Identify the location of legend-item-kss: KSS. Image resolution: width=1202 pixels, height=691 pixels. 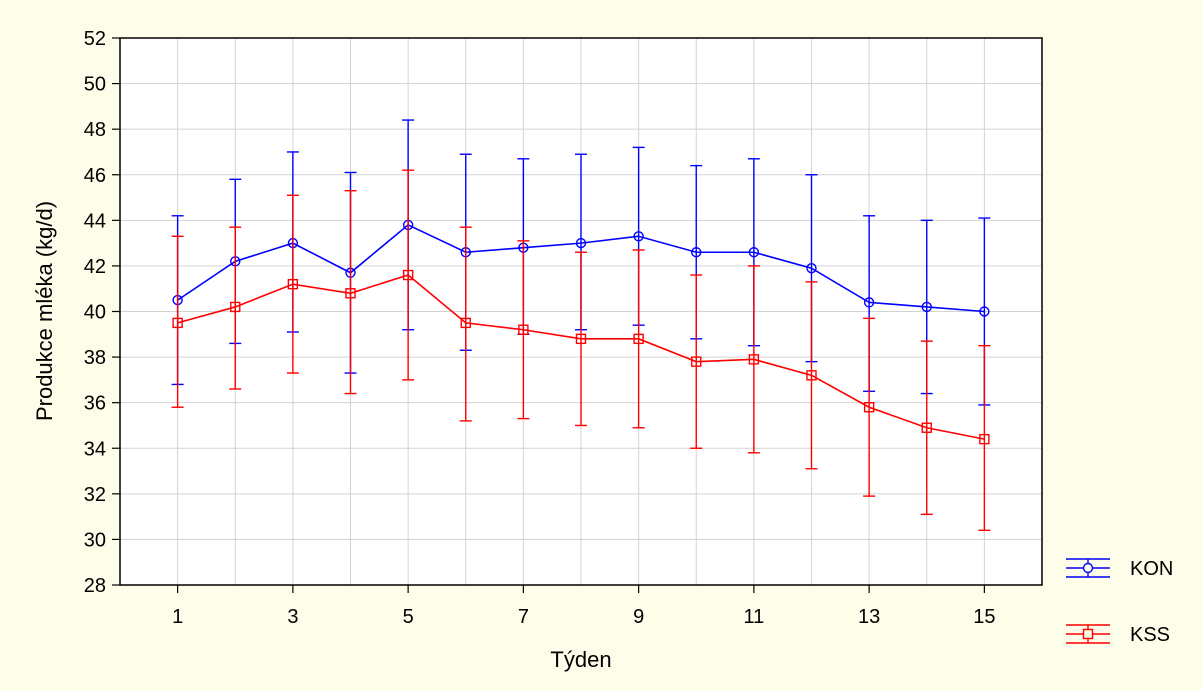
(1118, 635).